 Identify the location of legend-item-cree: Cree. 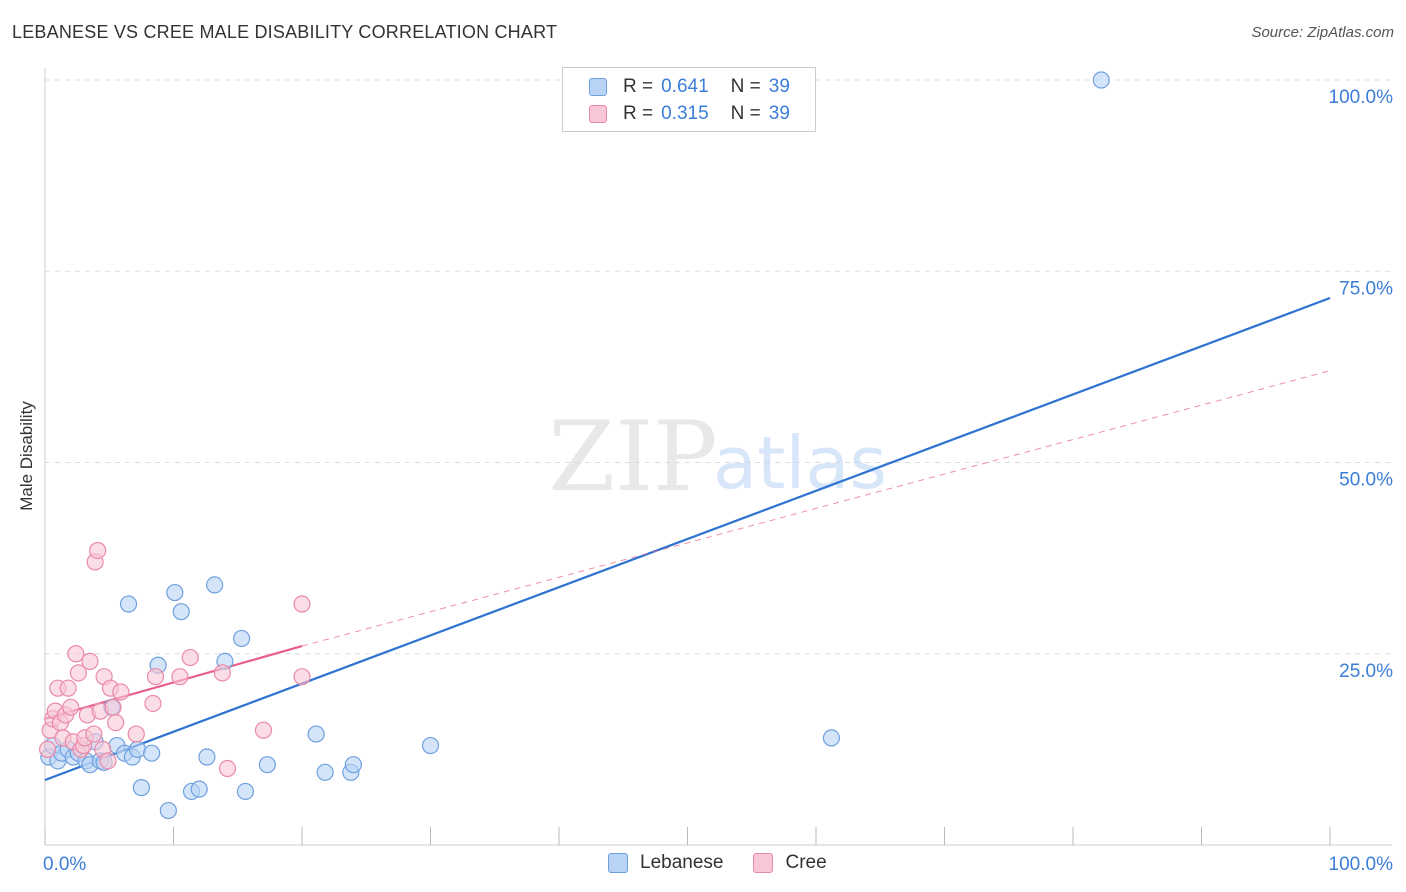
(790, 863).